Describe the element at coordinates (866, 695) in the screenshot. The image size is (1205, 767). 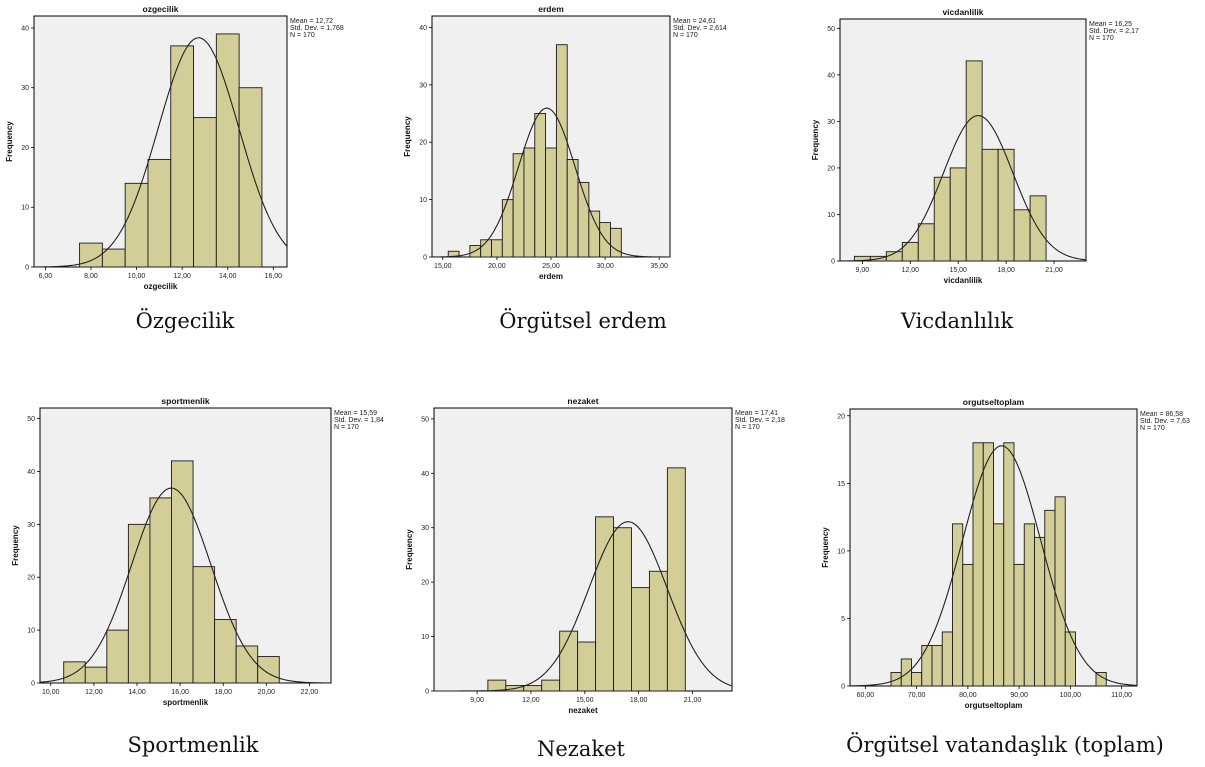
I see `x-tick-label: 60,00` at that location.